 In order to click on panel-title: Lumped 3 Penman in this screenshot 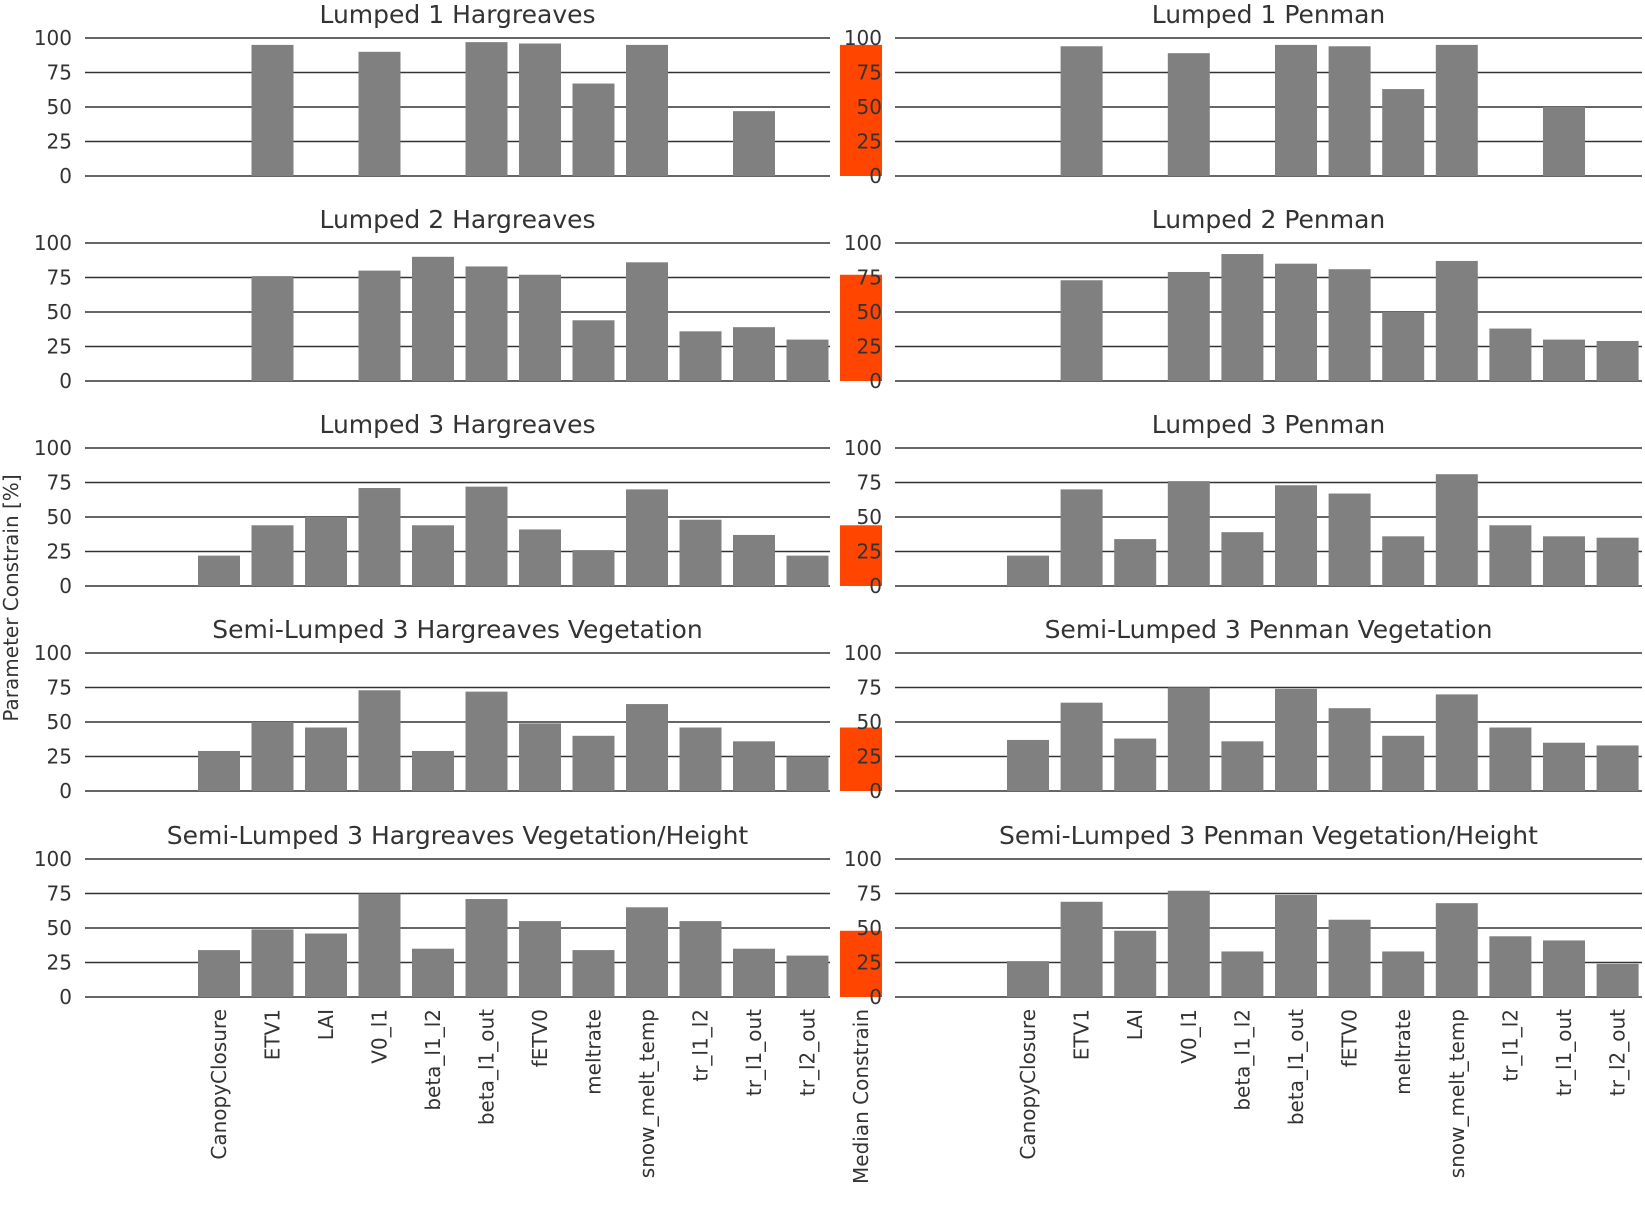, I will do `click(1269, 424)`.